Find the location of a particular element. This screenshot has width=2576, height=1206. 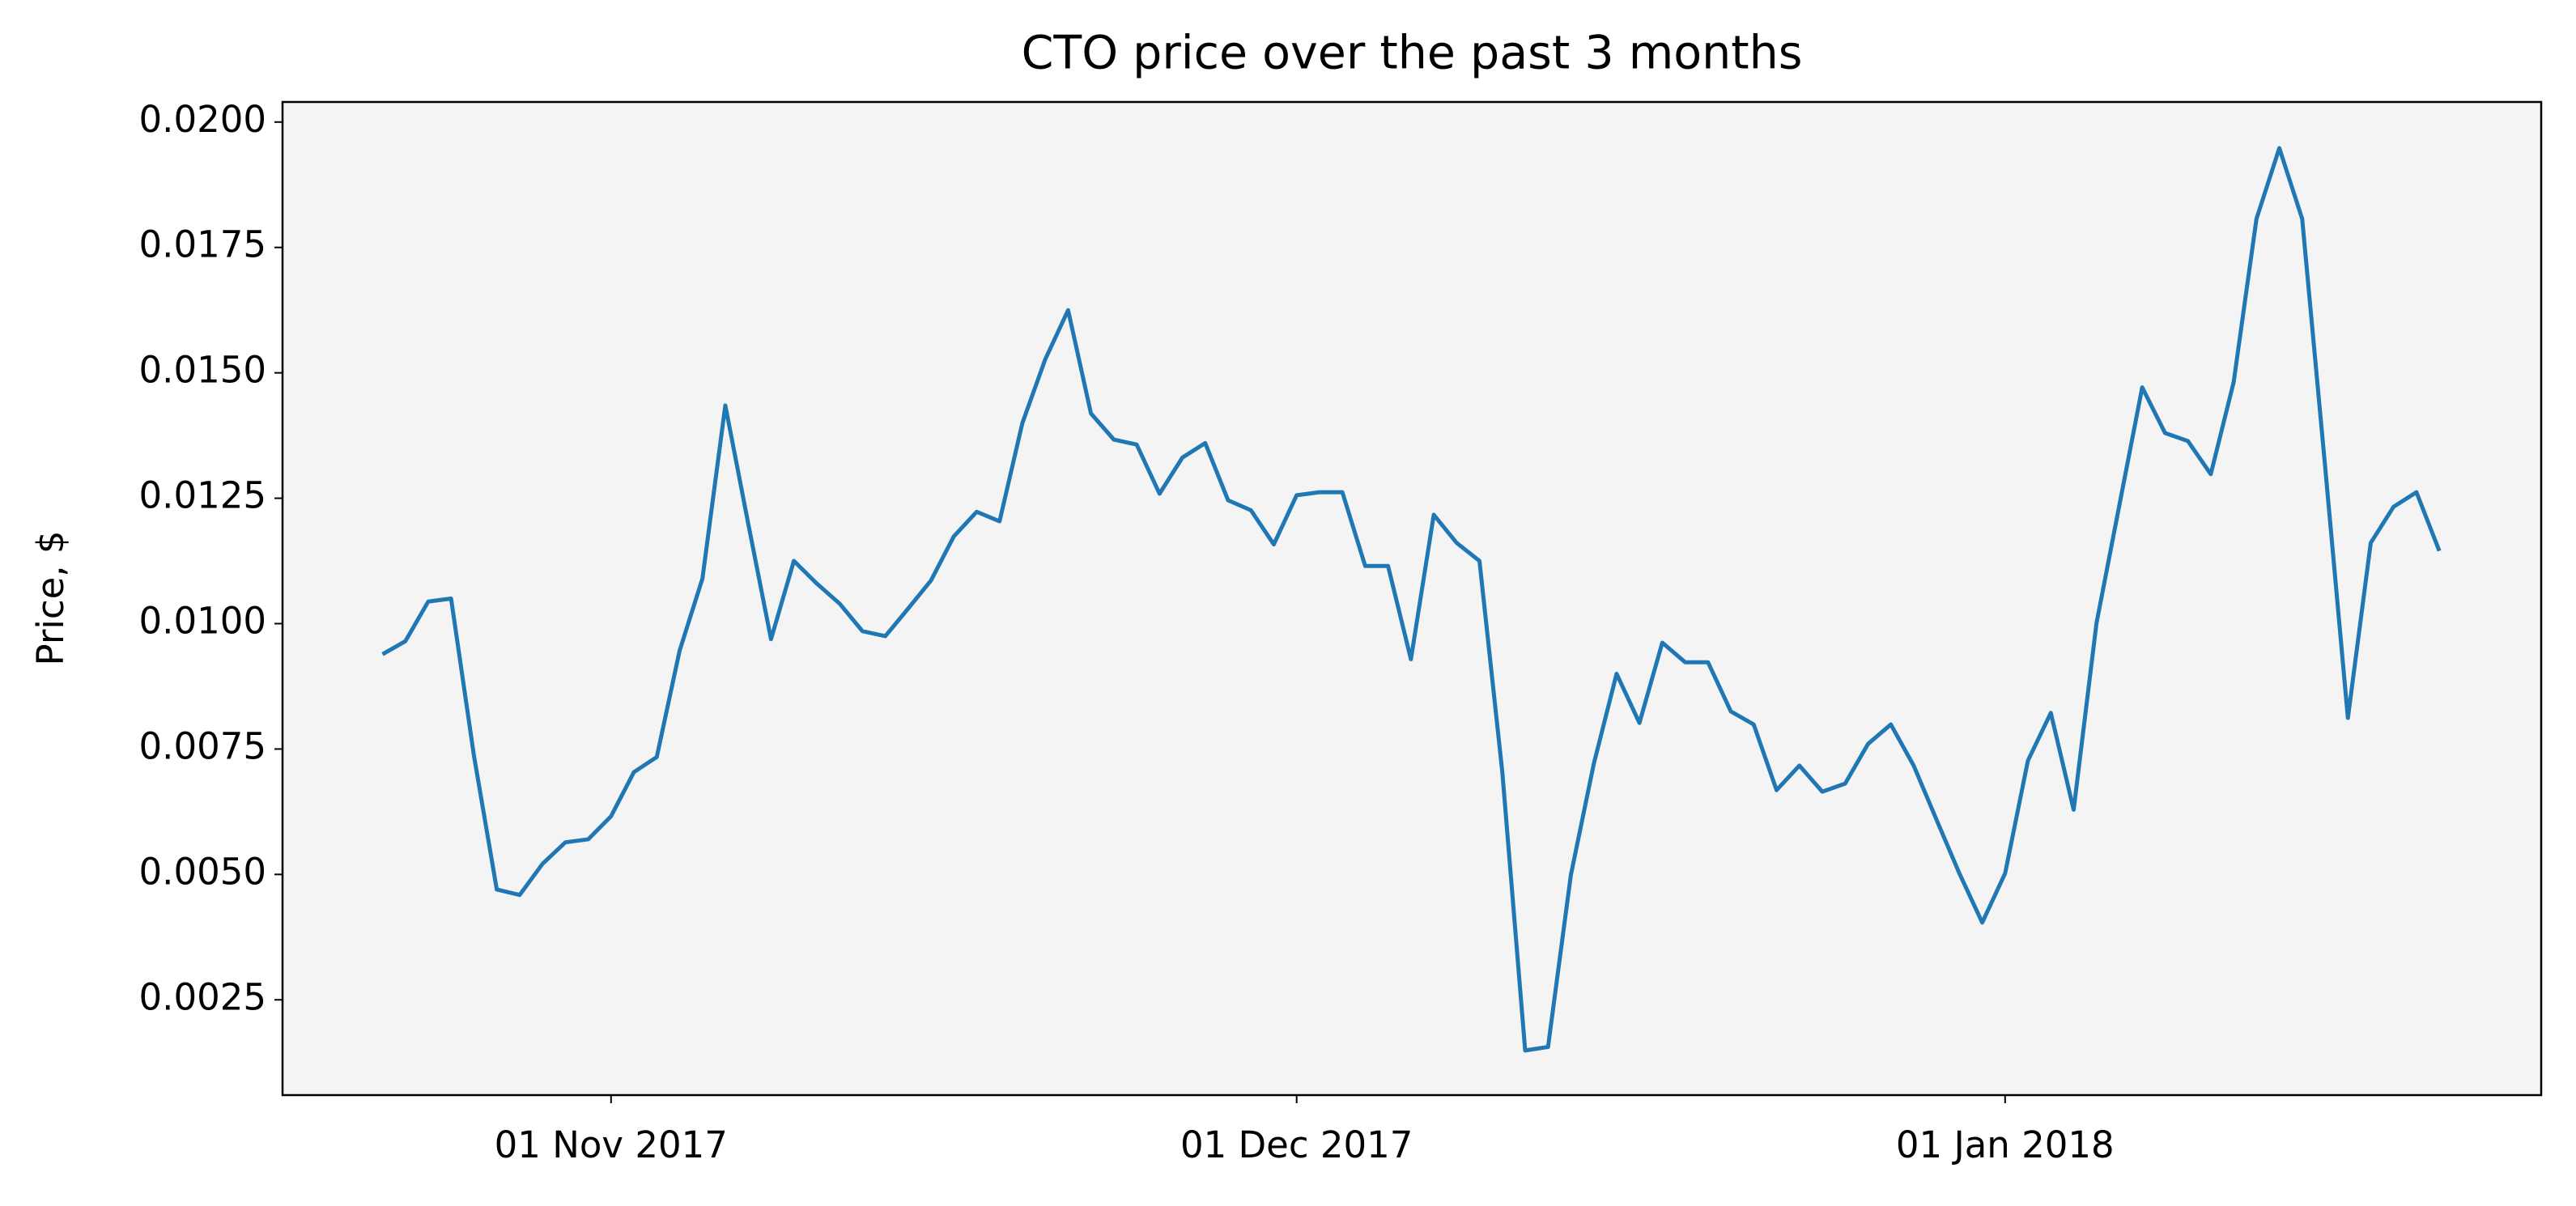

y-tick-label: 0.0175 is located at coordinates (203, 244).